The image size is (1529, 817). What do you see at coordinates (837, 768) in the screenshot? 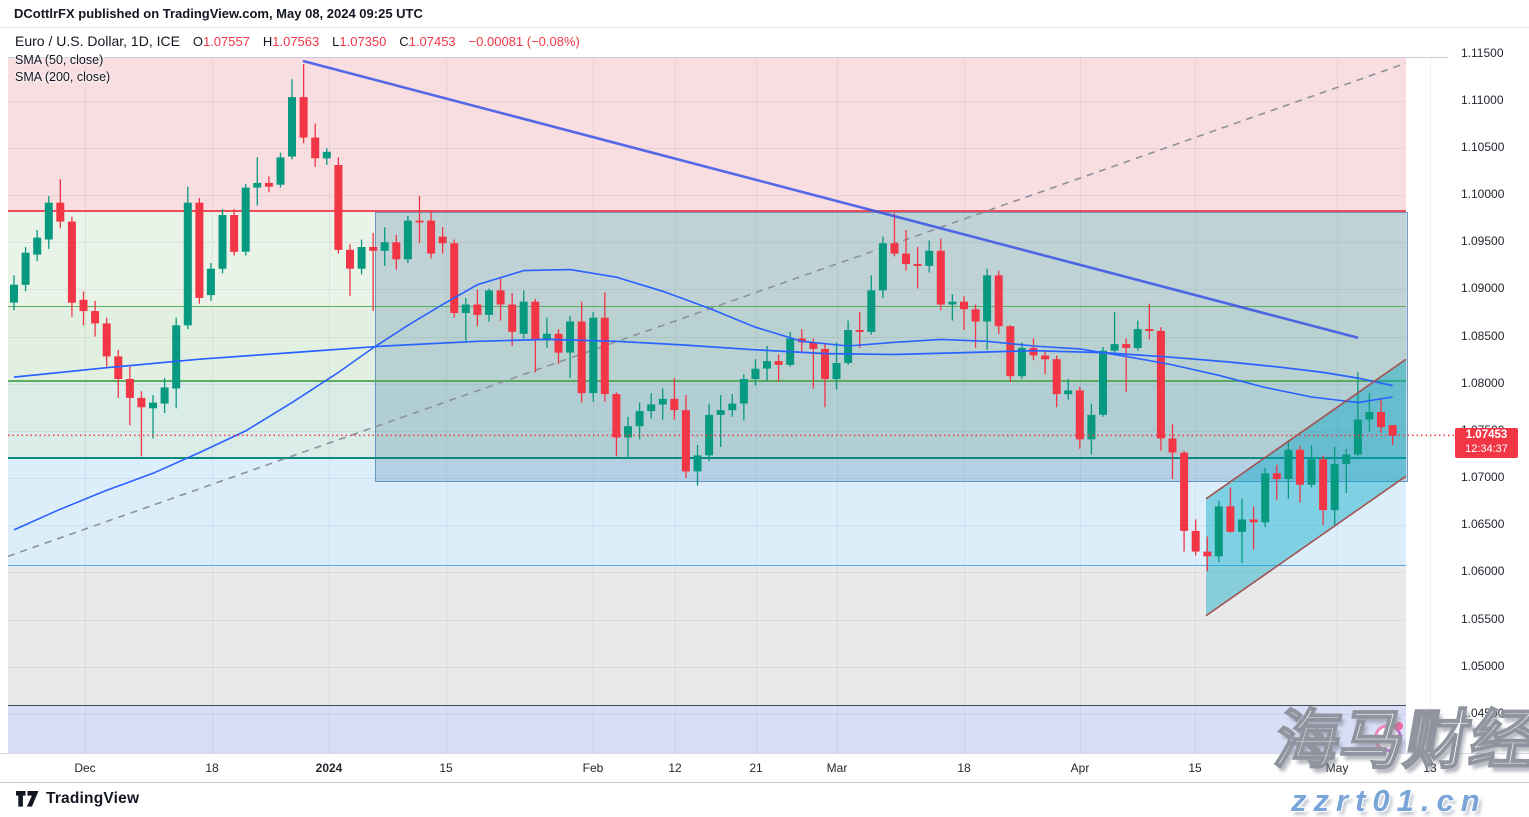
I see `time-tick-label: Mar` at bounding box center [837, 768].